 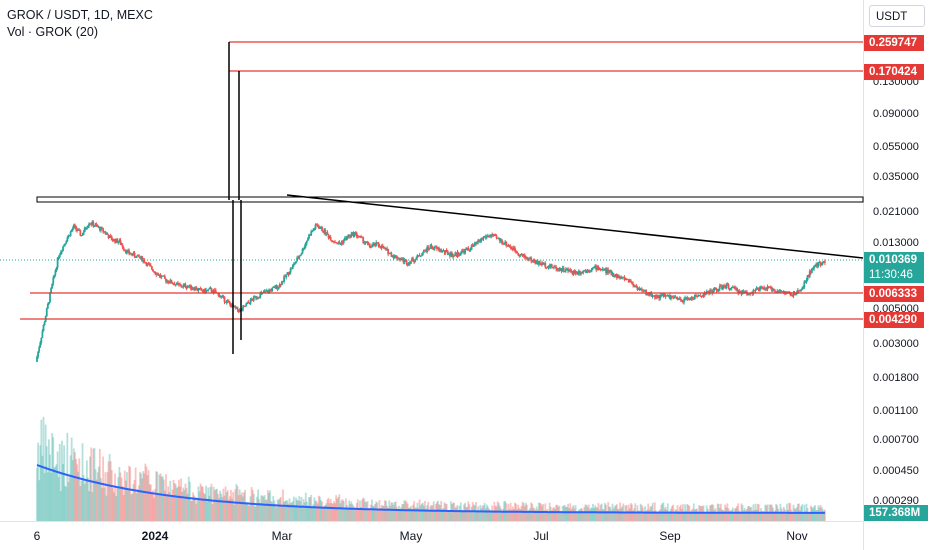 What do you see at coordinates (80, 15) in the screenshot?
I see `symbol-title: GROK / USDT, 1D, MEXC` at bounding box center [80, 15].